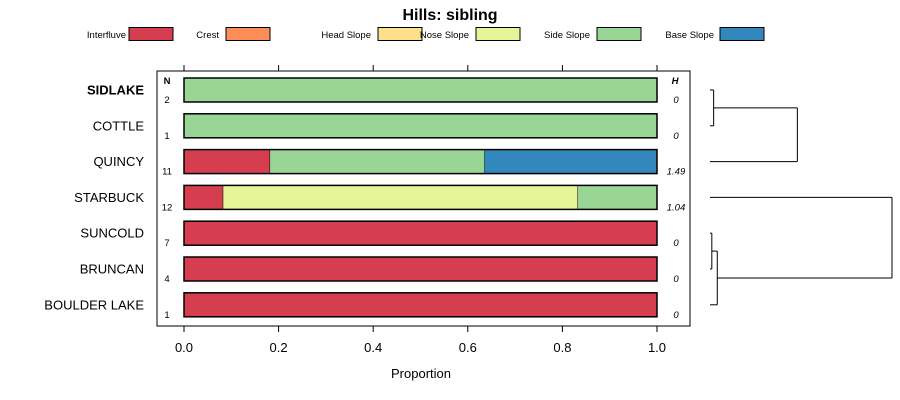  What do you see at coordinates (562, 347) in the screenshot?
I see `x-tick-label-4: 0.8` at bounding box center [562, 347].